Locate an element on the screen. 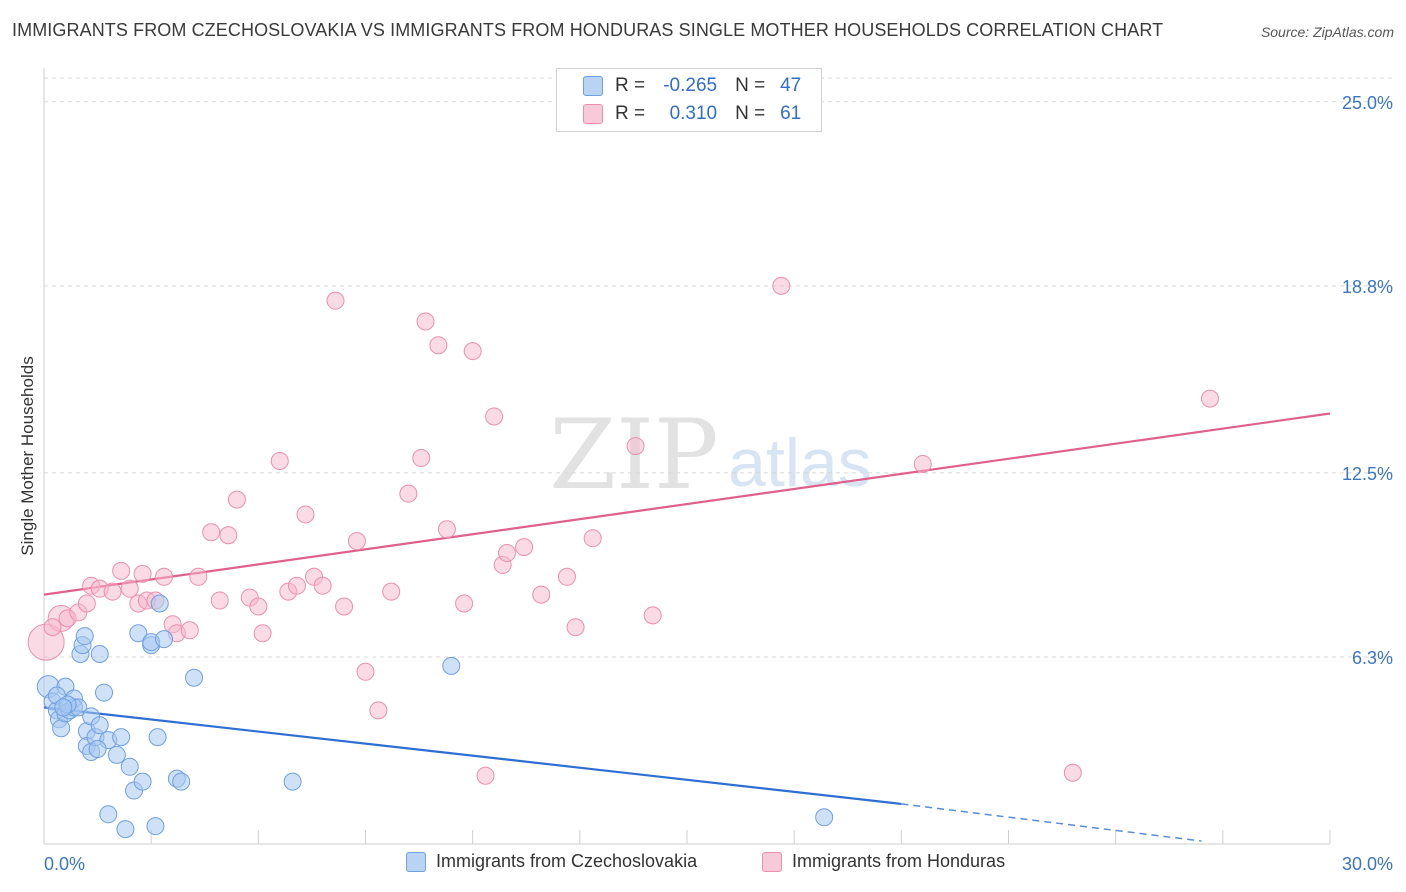 This screenshot has width=1406, height=892. bottom-legend-swatch-pink is located at coordinates (772, 861).